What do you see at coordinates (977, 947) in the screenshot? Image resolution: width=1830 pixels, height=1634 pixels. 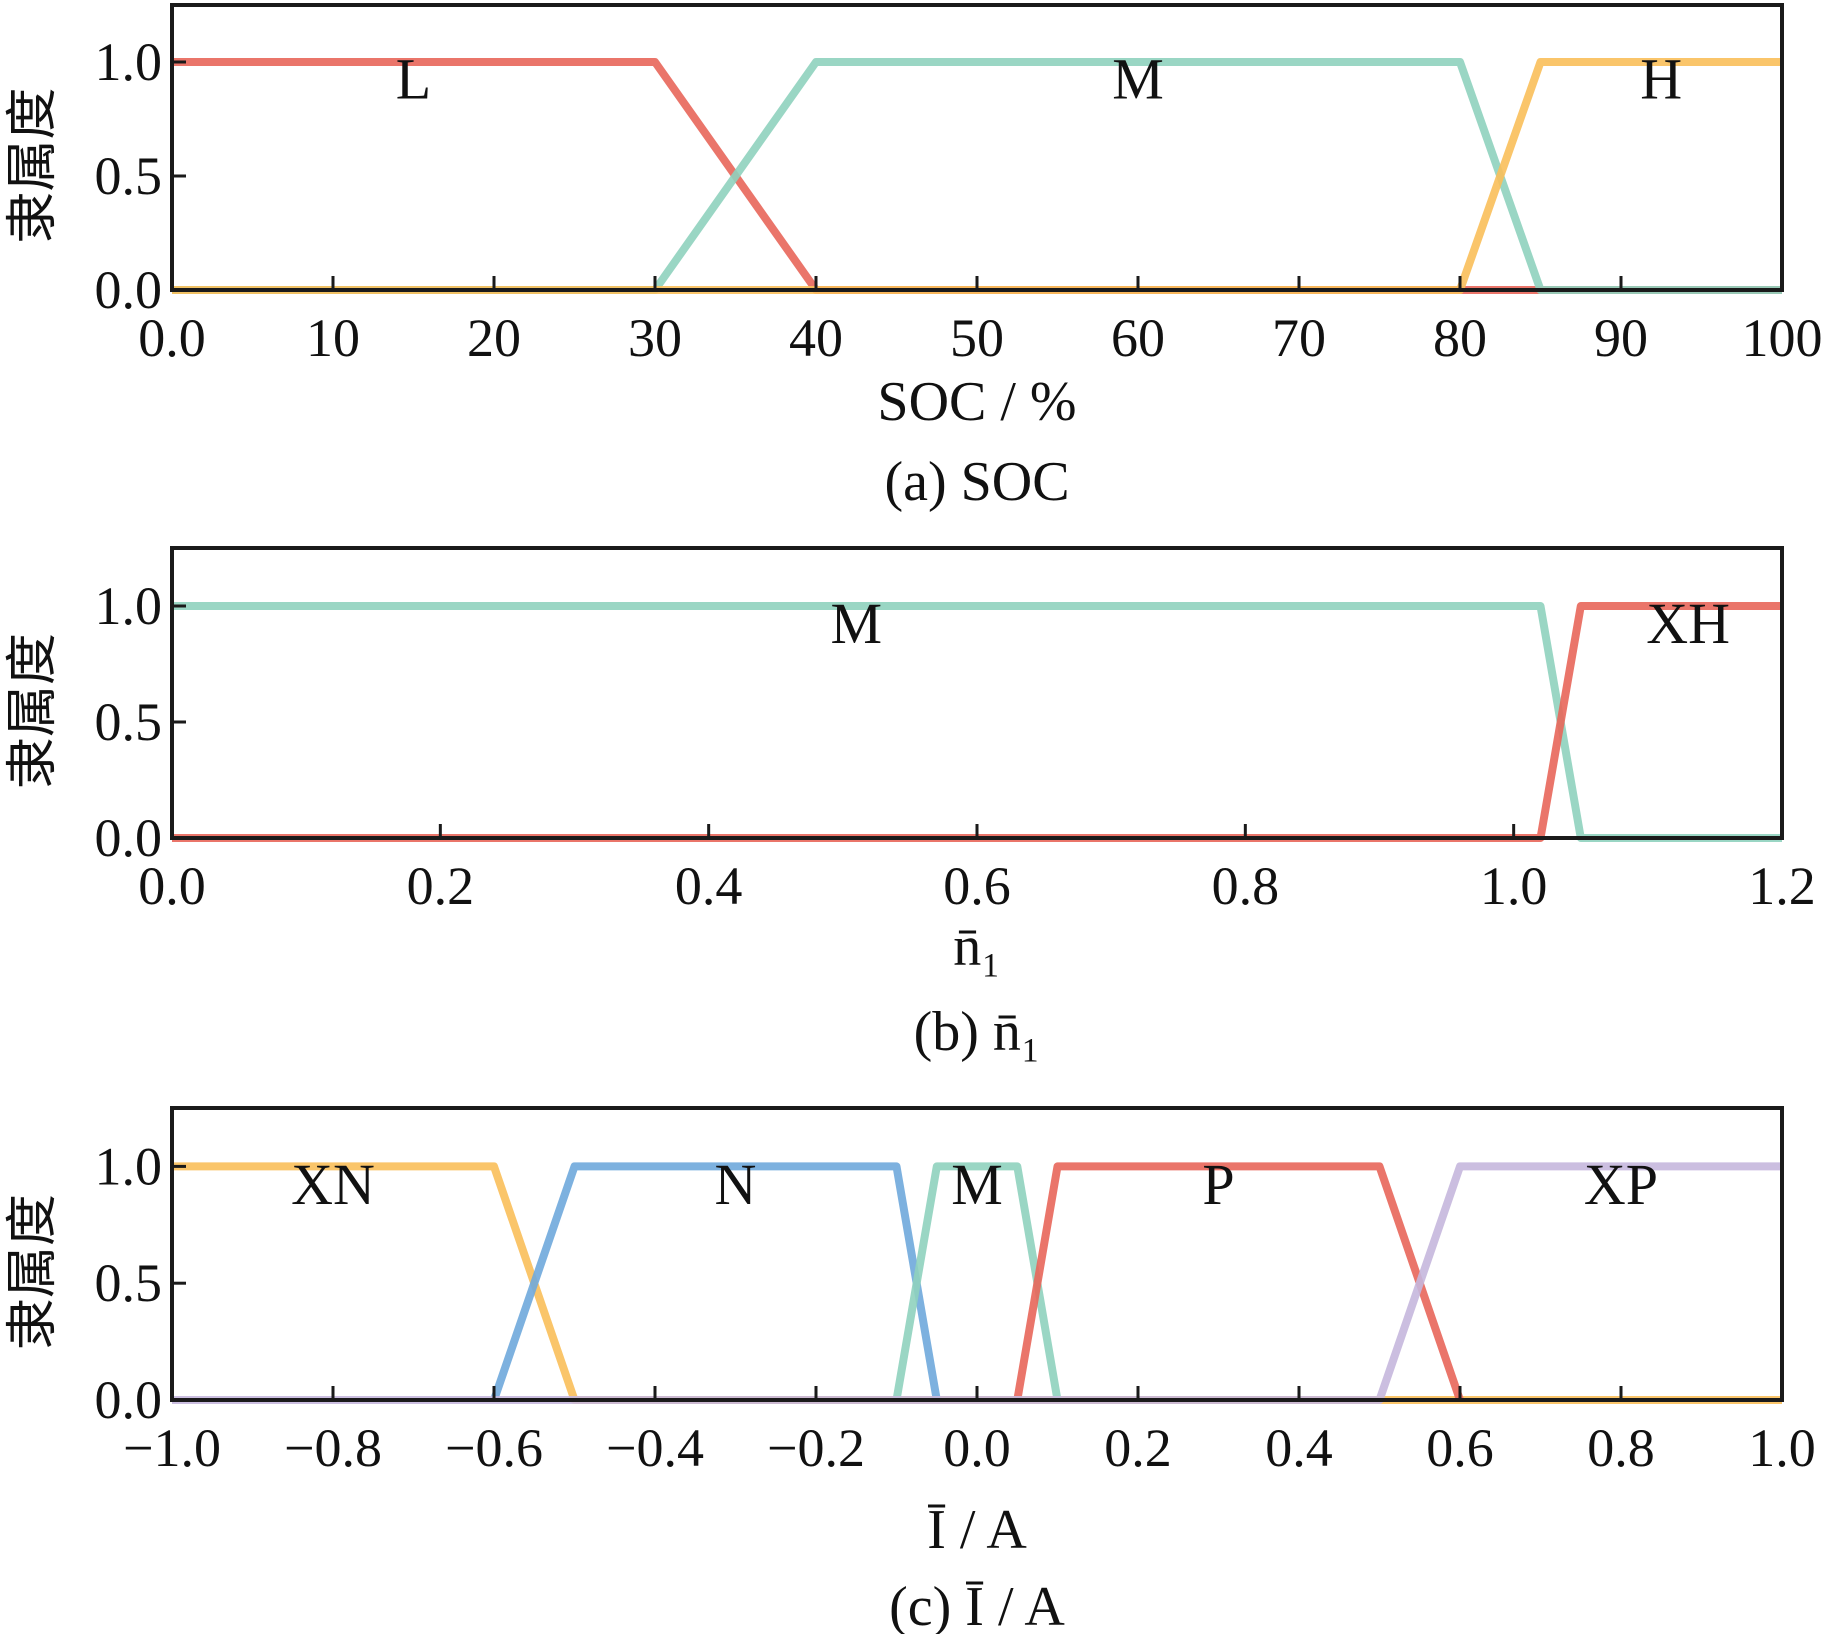 I see `x-axis-label: n̄₁` at bounding box center [977, 947].